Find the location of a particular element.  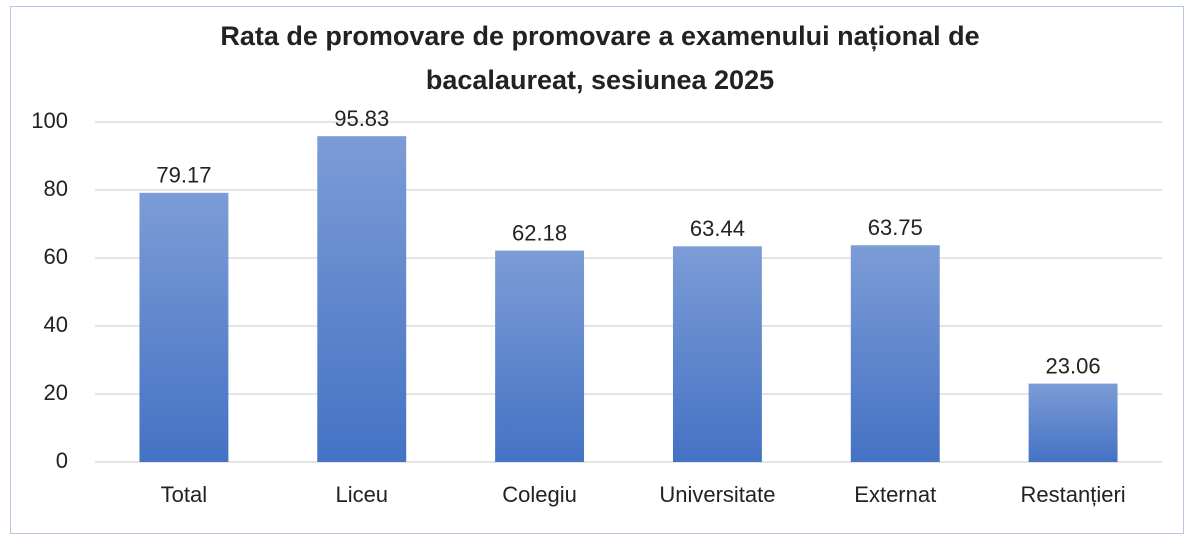

value-label: 79.17 is located at coordinates (183, 175).